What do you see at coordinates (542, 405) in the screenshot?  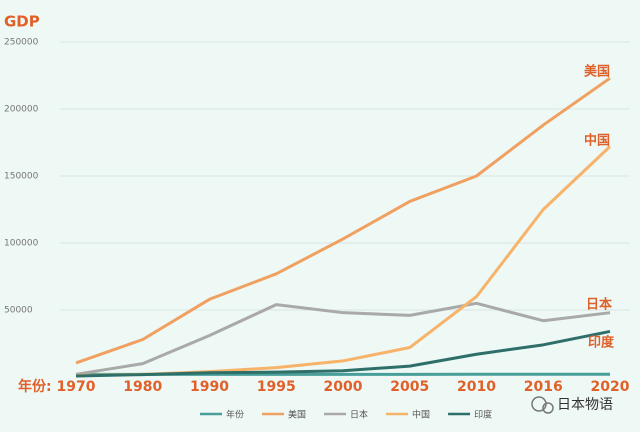 I see `watermark-icon` at bounding box center [542, 405].